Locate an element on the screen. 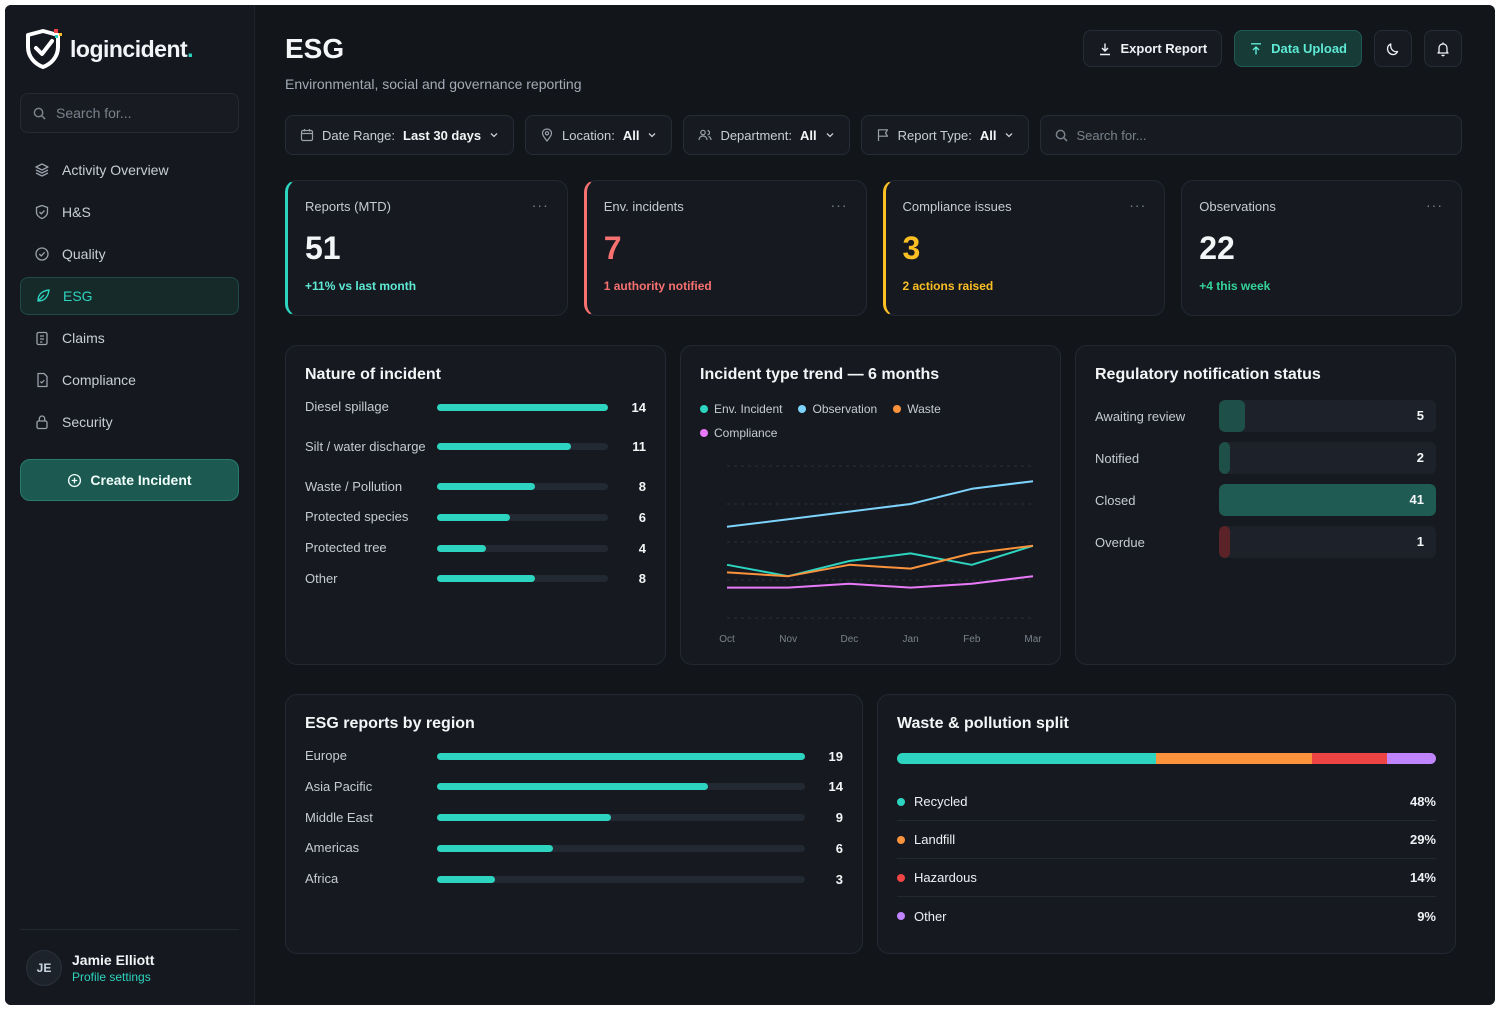  bar-row: Protected species 6 is located at coordinates (475, 517).